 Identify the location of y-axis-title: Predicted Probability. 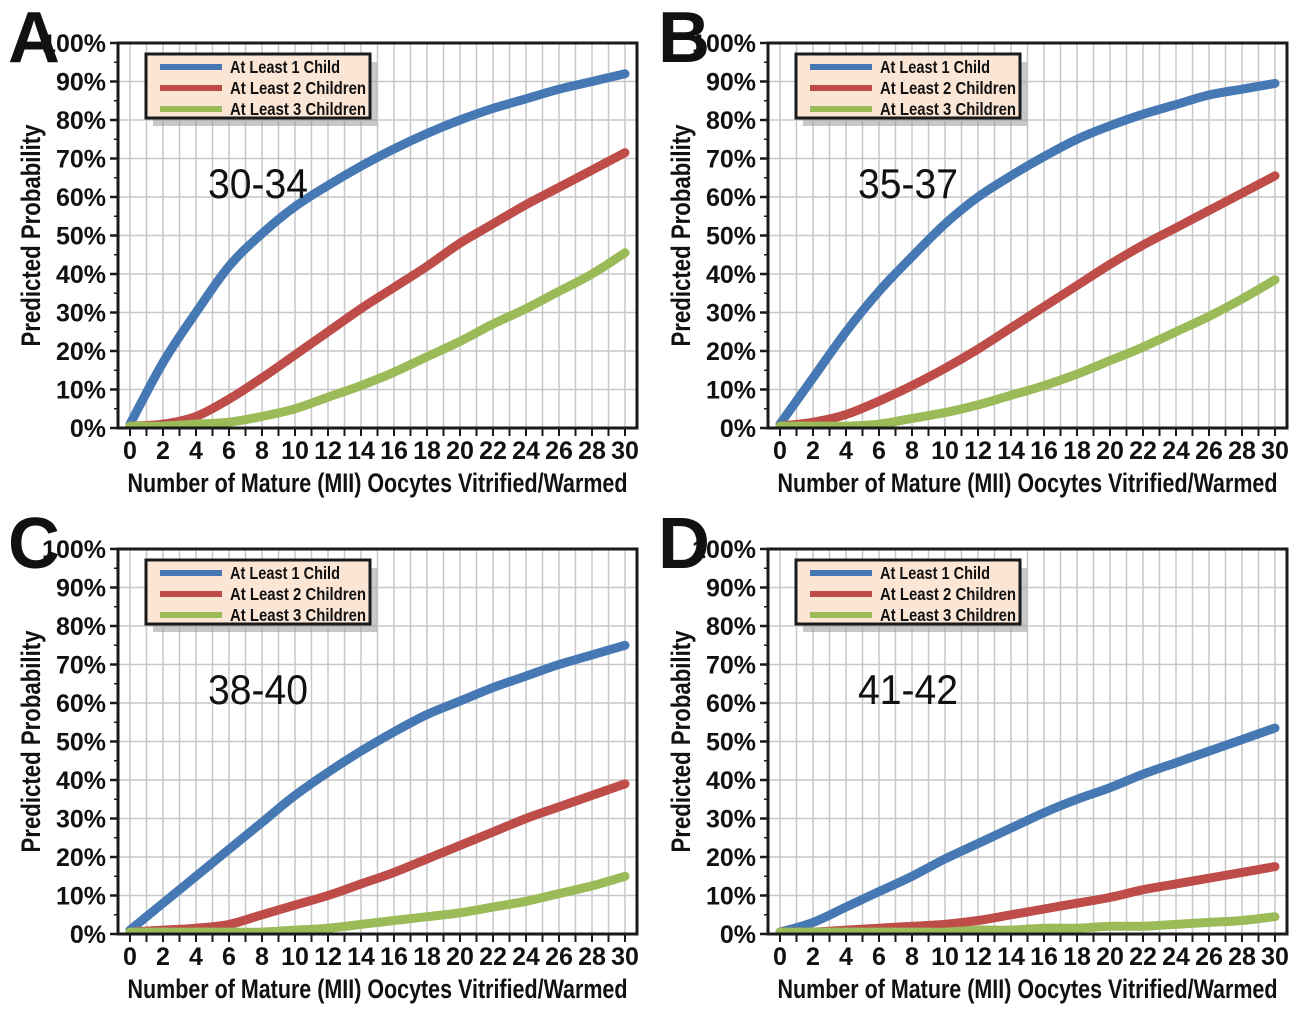
(31, 742).